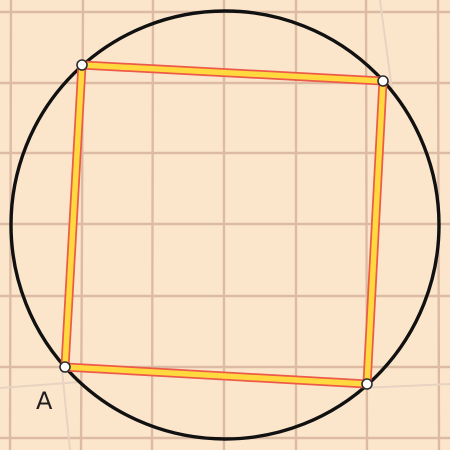 The height and width of the screenshot is (450, 450). Describe the element at coordinates (367, 384) in the screenshot. I see `vertex-bottom-right` at that location.